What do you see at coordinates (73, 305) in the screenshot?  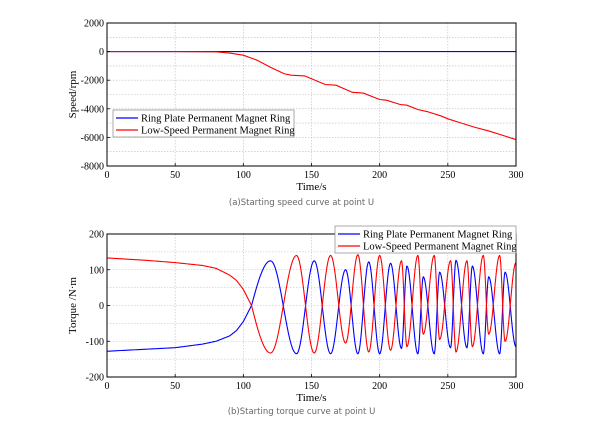 I see `y-axis-label: Torque /N·m` at bounding box center [73, 305].